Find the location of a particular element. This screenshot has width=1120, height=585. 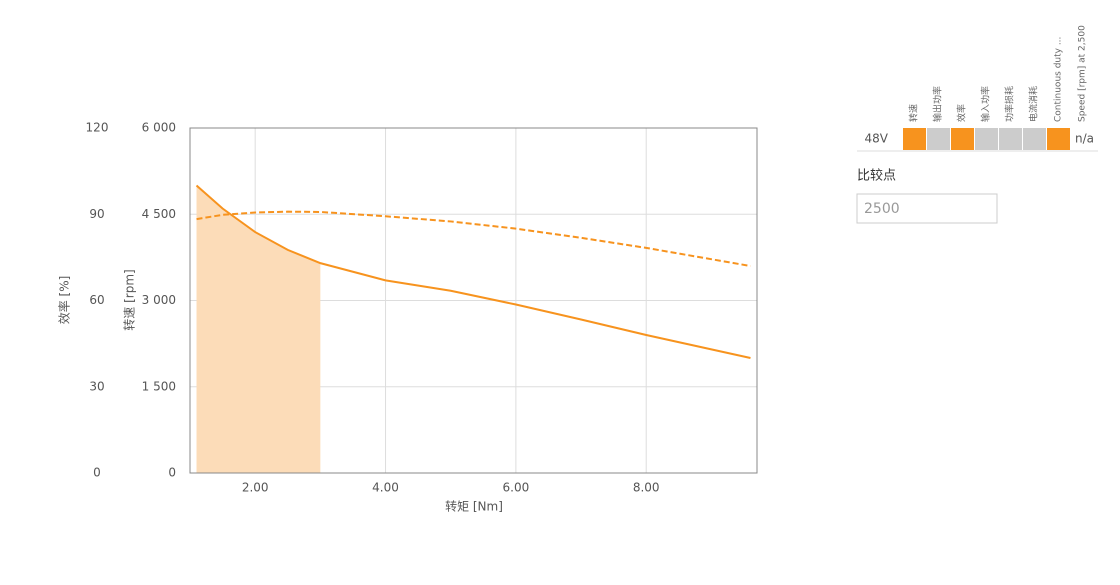

legend-row-label: 48V is located at coordinates (877, 139).